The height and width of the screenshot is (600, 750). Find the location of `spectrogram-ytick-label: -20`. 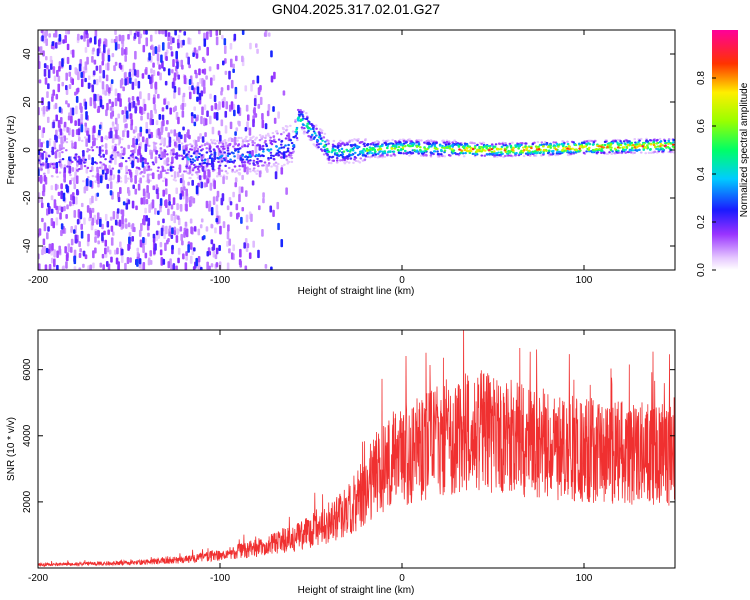

spectrogram-ytick-label: -20 is located at coordinates (27, 197).